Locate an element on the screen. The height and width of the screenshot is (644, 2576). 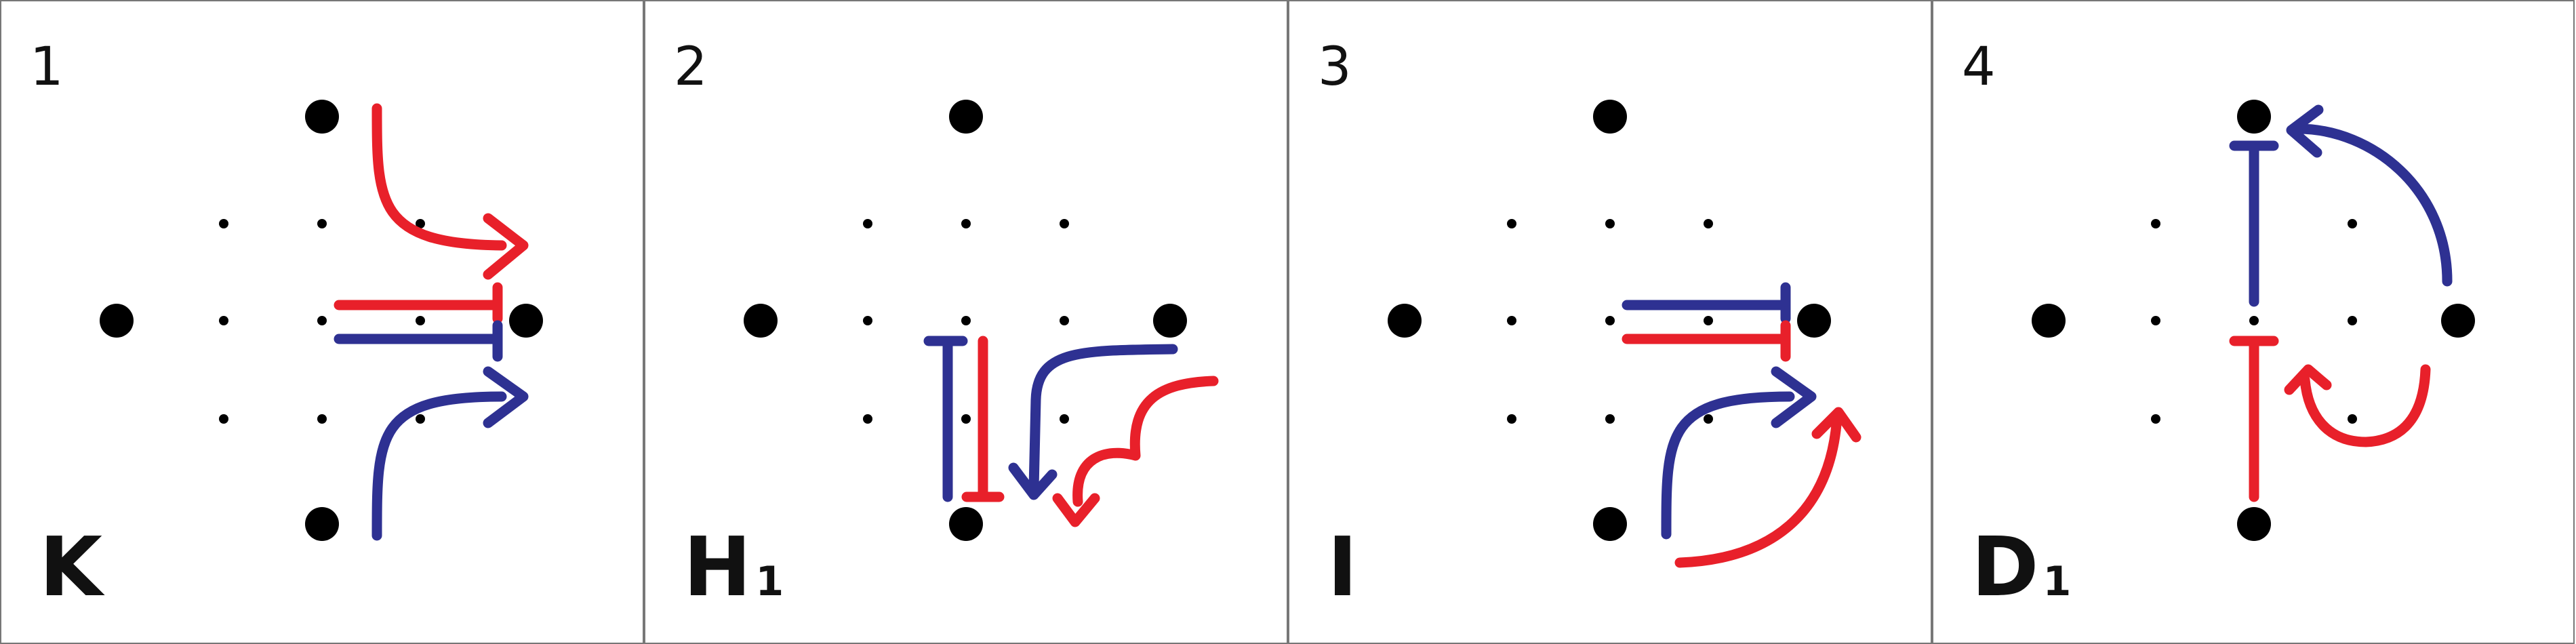
panel-1-name: K is located at coordinates (72, 568).